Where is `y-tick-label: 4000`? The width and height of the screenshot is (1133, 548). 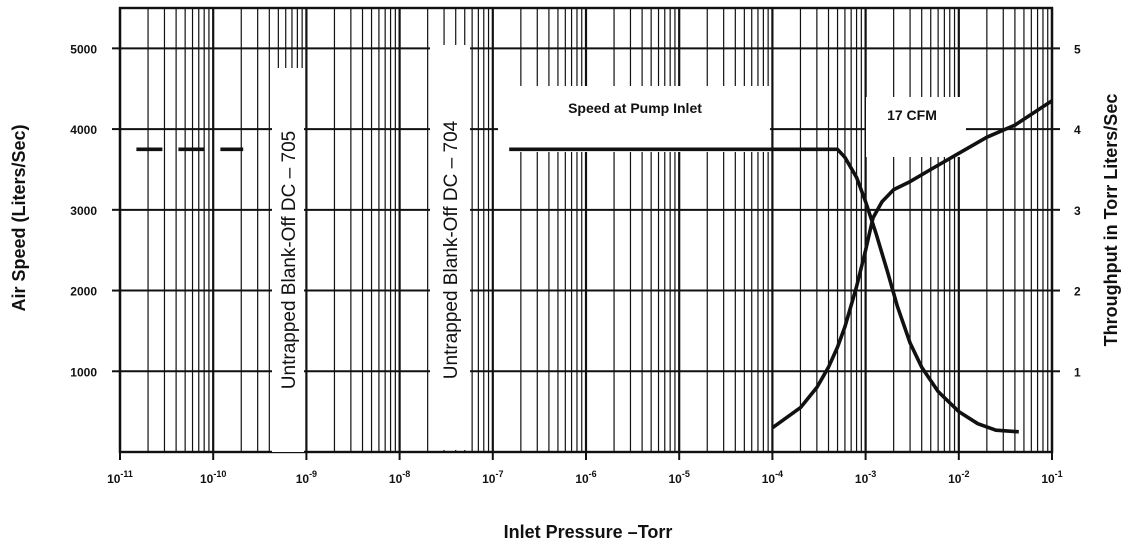 y-tick-label: 4000 is located at coordinates (83, 130).